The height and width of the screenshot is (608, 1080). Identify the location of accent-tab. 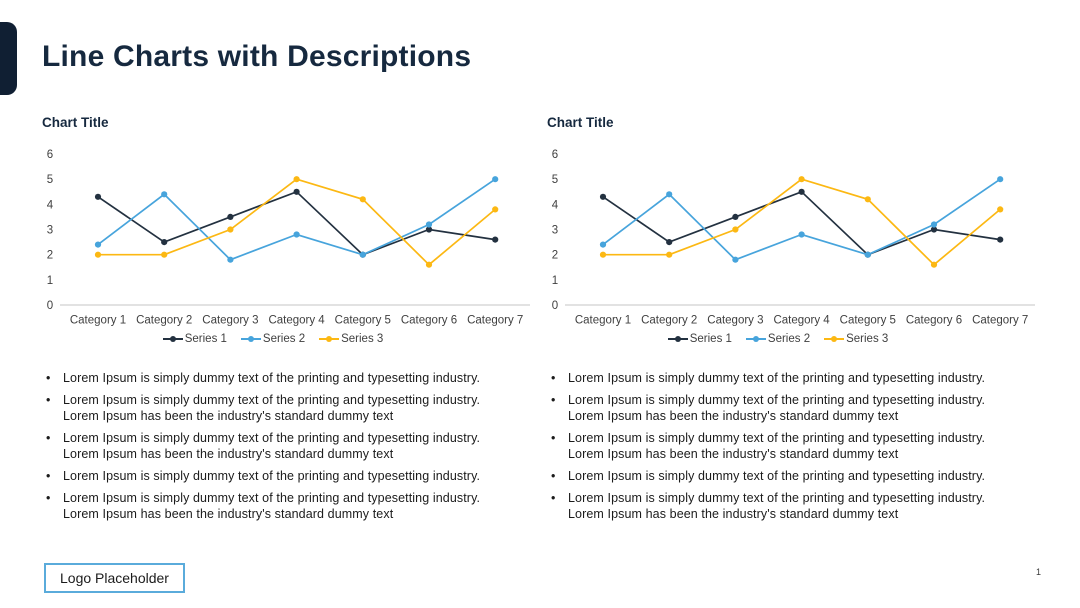
(8, 58).